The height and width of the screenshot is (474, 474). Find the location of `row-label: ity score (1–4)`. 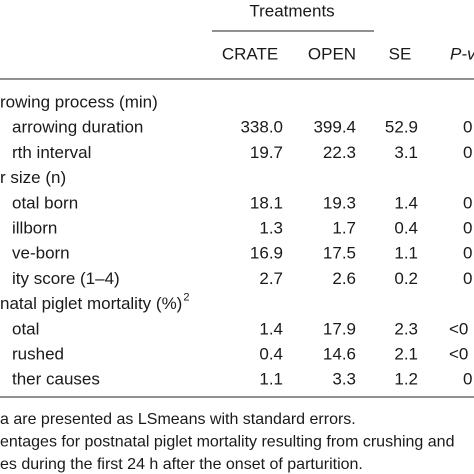

row-label: ity score (1–4) is located at coordinates (66, 278).